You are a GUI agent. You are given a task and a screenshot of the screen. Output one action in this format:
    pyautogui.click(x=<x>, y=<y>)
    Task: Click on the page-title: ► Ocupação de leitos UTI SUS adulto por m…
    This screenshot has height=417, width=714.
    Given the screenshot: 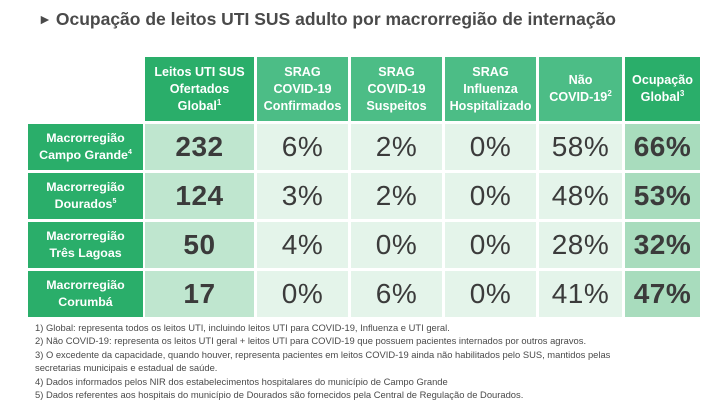 What is the action you would take?
    pyautogui.click(x=327, y=19)
    